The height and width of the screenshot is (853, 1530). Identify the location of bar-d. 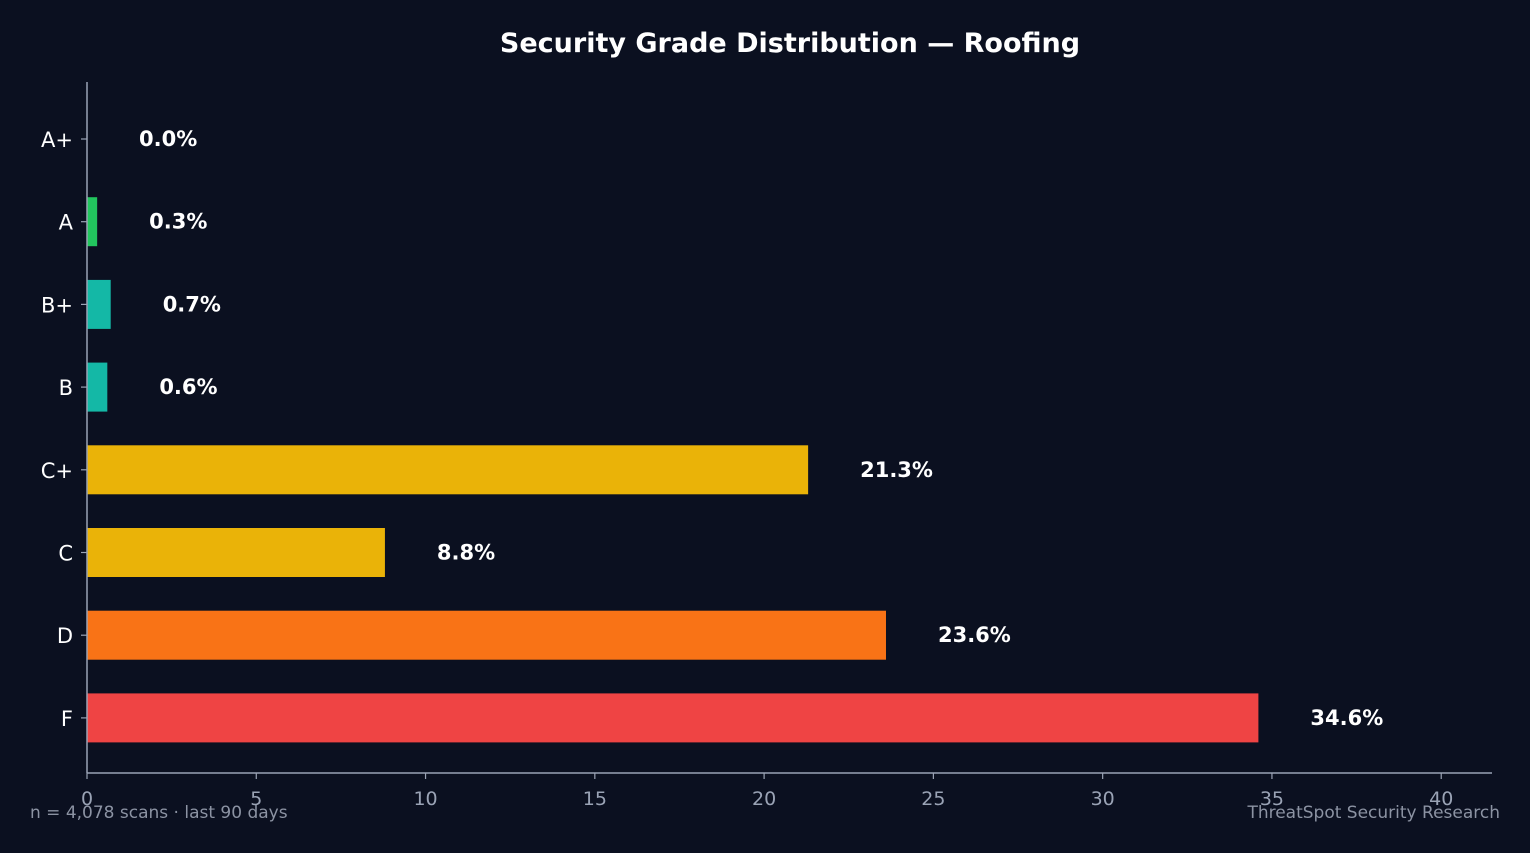
(486, 635).